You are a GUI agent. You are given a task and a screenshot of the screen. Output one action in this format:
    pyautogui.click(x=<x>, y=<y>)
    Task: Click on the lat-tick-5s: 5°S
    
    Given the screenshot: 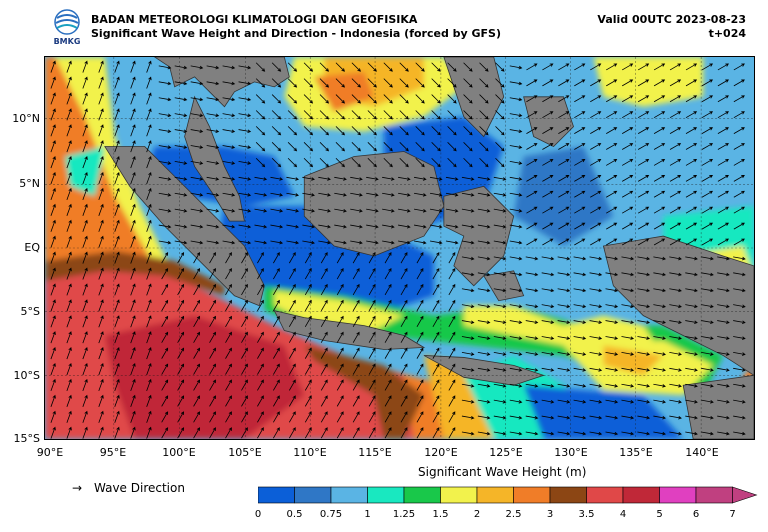 What is the action you would take?
    pyautogui.click(x=30, y=311)
    